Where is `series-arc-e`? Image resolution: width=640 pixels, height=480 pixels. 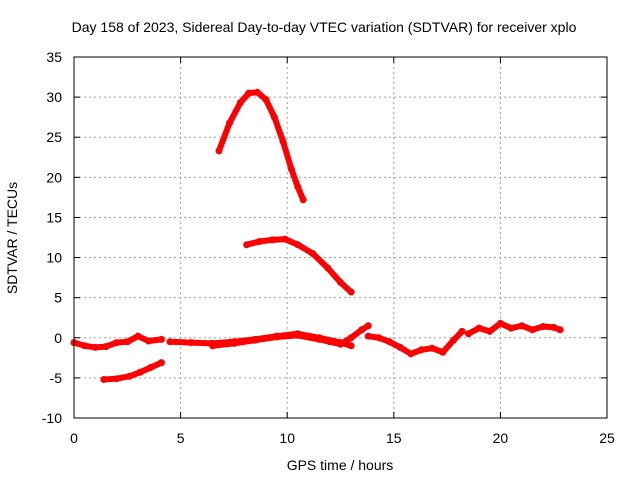
series-arc-e is located at coordinates (514, 328).